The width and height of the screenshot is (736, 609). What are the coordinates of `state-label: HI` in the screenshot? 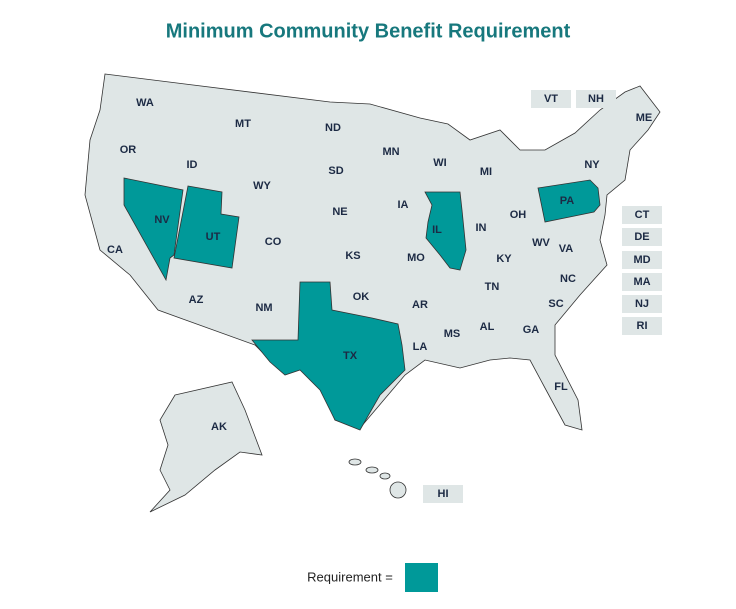 It's located at (443, 494).